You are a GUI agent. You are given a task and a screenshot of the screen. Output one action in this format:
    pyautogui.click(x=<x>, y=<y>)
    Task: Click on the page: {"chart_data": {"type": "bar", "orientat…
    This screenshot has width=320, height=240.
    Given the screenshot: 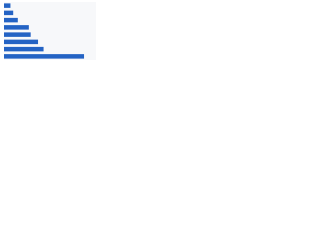 What is the action you would take?
    pyautogui.click(x=50, y=35)
    